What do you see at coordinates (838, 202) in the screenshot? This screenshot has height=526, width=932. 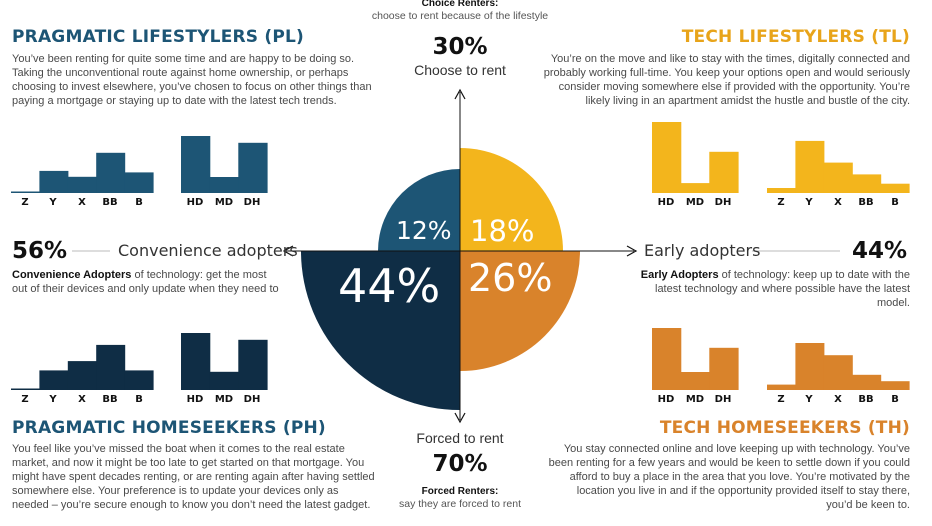 I see `tl-gen-label-x: X` at bounding box center [838, 202].